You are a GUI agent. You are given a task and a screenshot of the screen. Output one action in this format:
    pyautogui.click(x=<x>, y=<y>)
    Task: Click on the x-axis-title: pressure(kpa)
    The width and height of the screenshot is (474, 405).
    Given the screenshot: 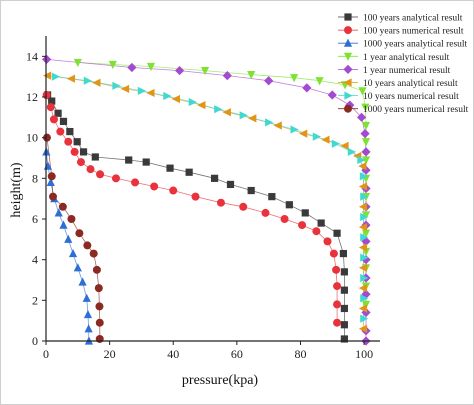 What is the action you would take?
    pyautogui.click(x=220, y=380)
    